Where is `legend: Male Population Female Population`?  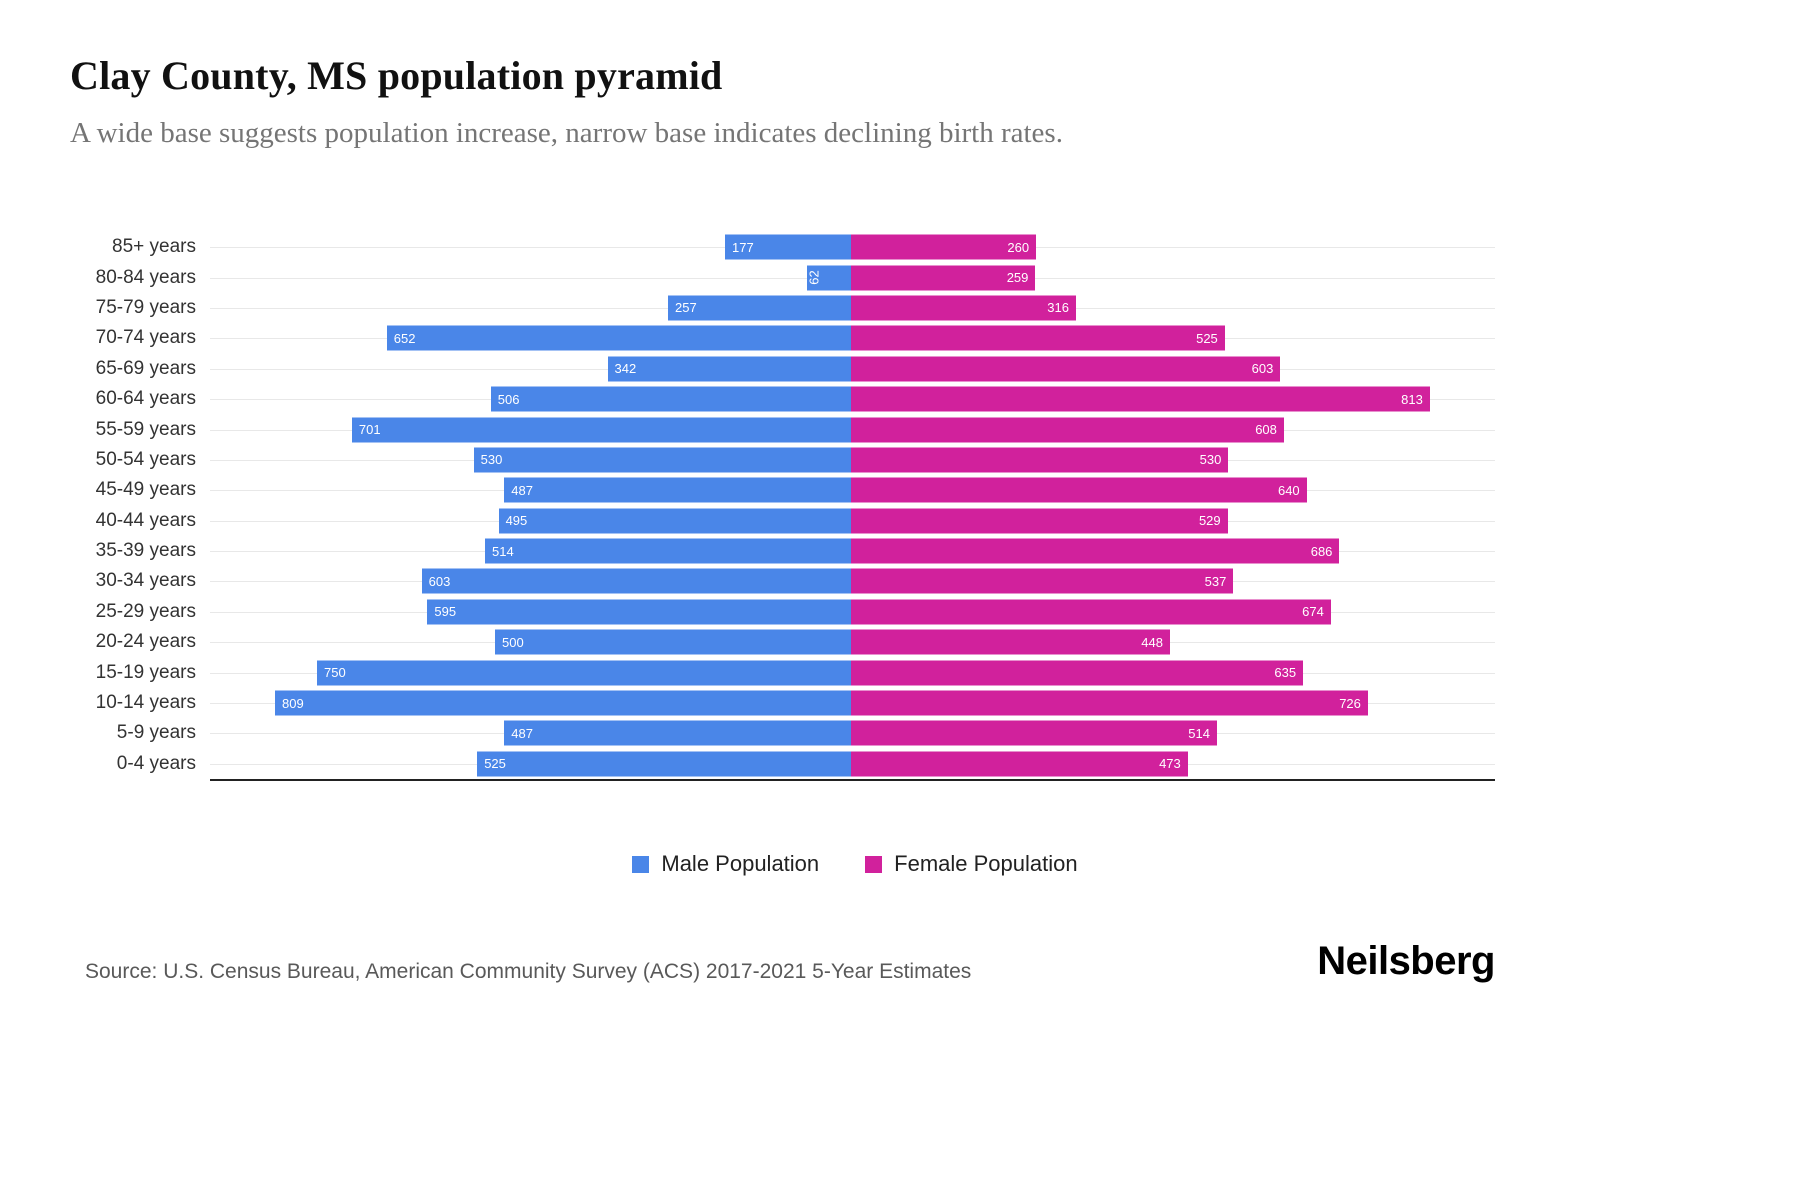
legend: Male Population Female Population is located at coordinates (855, 864).